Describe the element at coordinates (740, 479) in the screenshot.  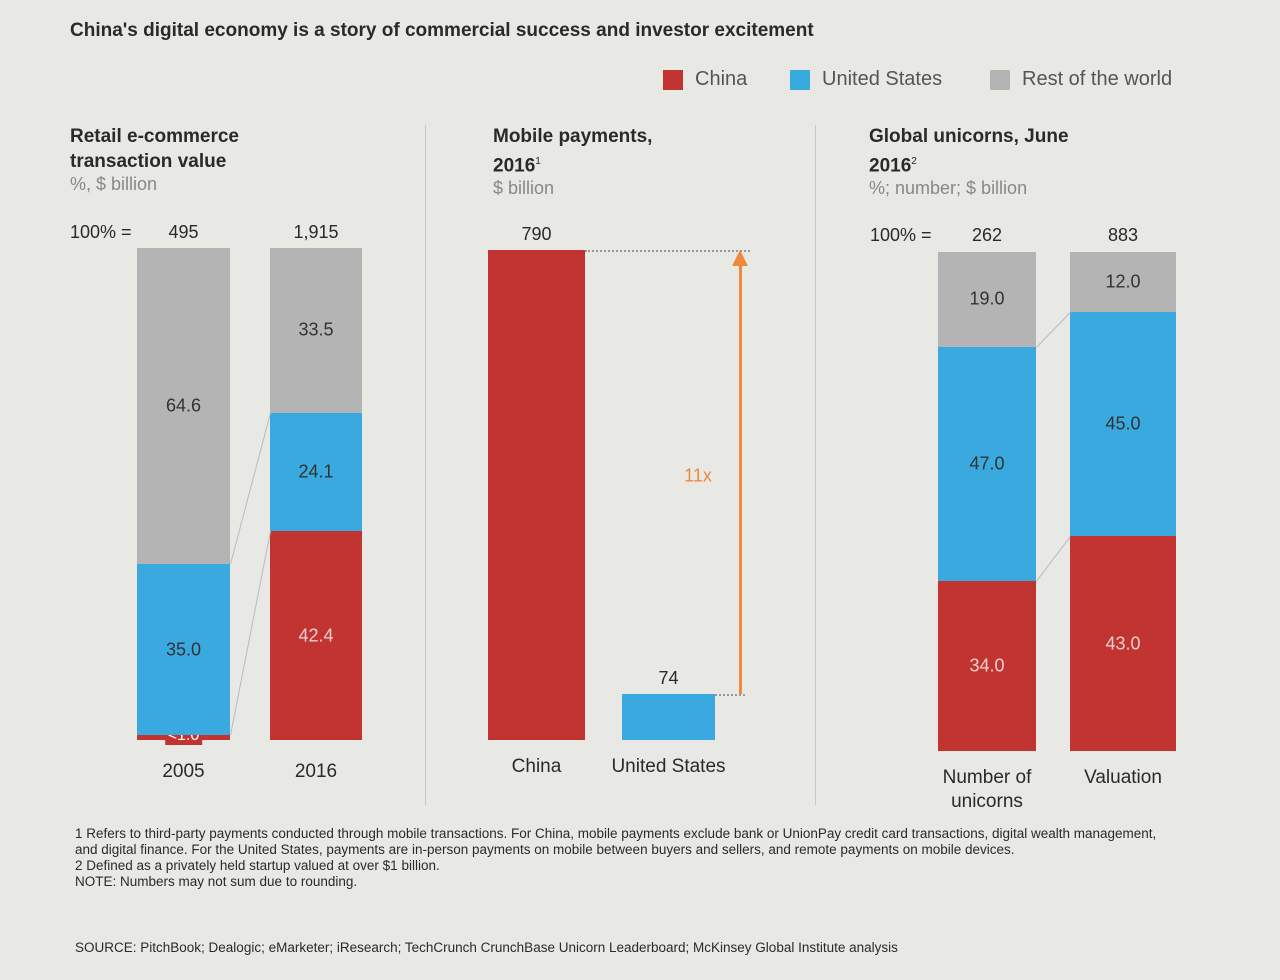
I see `growth-arrow` at that location.